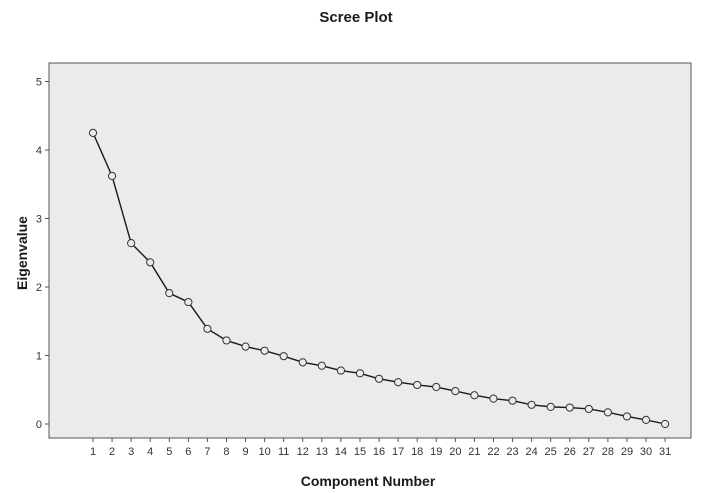 This screenshot has height=493, width=704. I want to click on x-tick-label: 28, so click(608, 452).